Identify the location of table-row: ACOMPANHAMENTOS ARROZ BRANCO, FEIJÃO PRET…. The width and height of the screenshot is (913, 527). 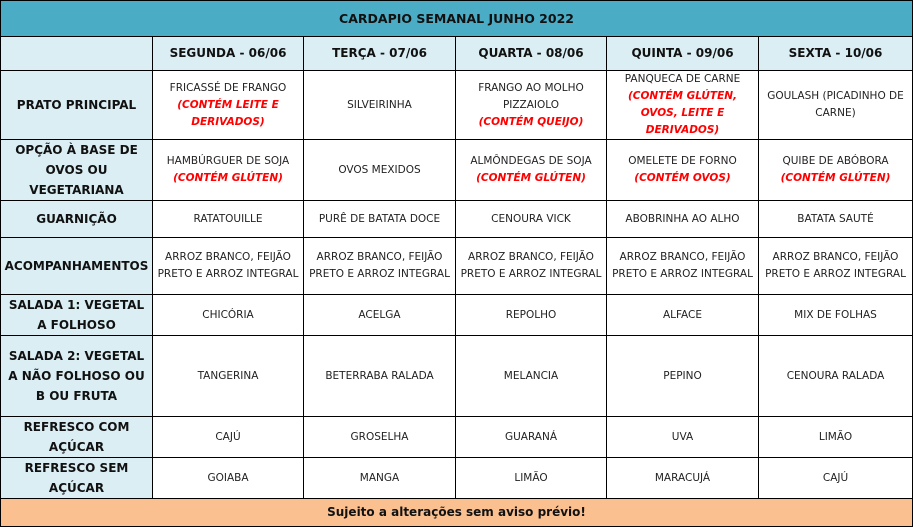
(456, 266).